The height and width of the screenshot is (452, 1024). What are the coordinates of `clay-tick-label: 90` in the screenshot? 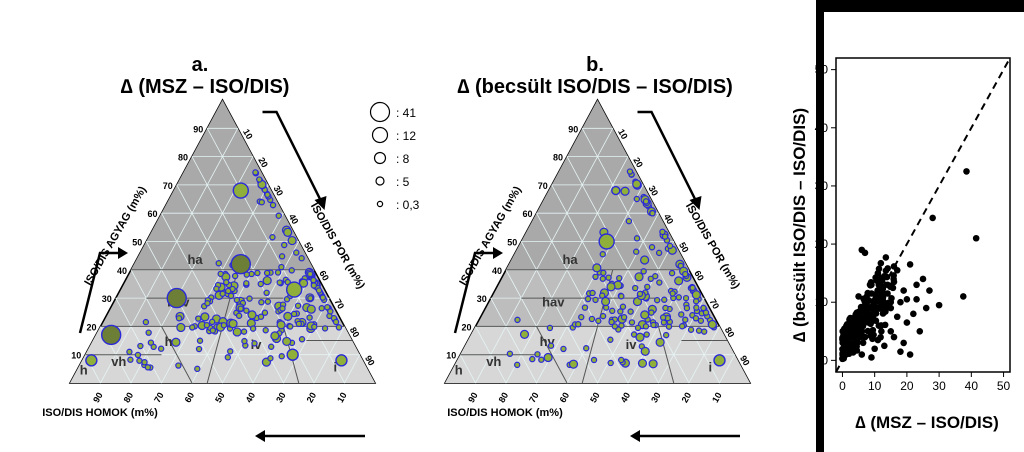 It's located at (573, 129).